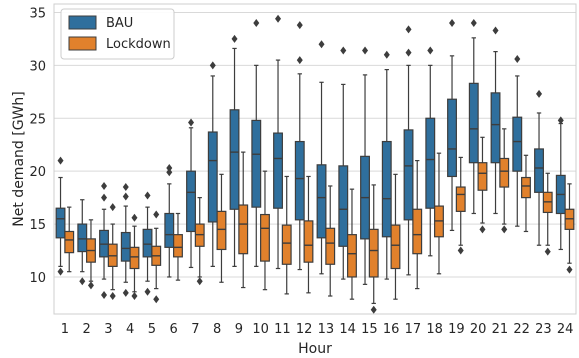 Image resolution: width=579 pixels, height=358 pixels. Describe the element at coordinates (108, 329) in the screenshot. I see `x-tick-label: 3` at that location.